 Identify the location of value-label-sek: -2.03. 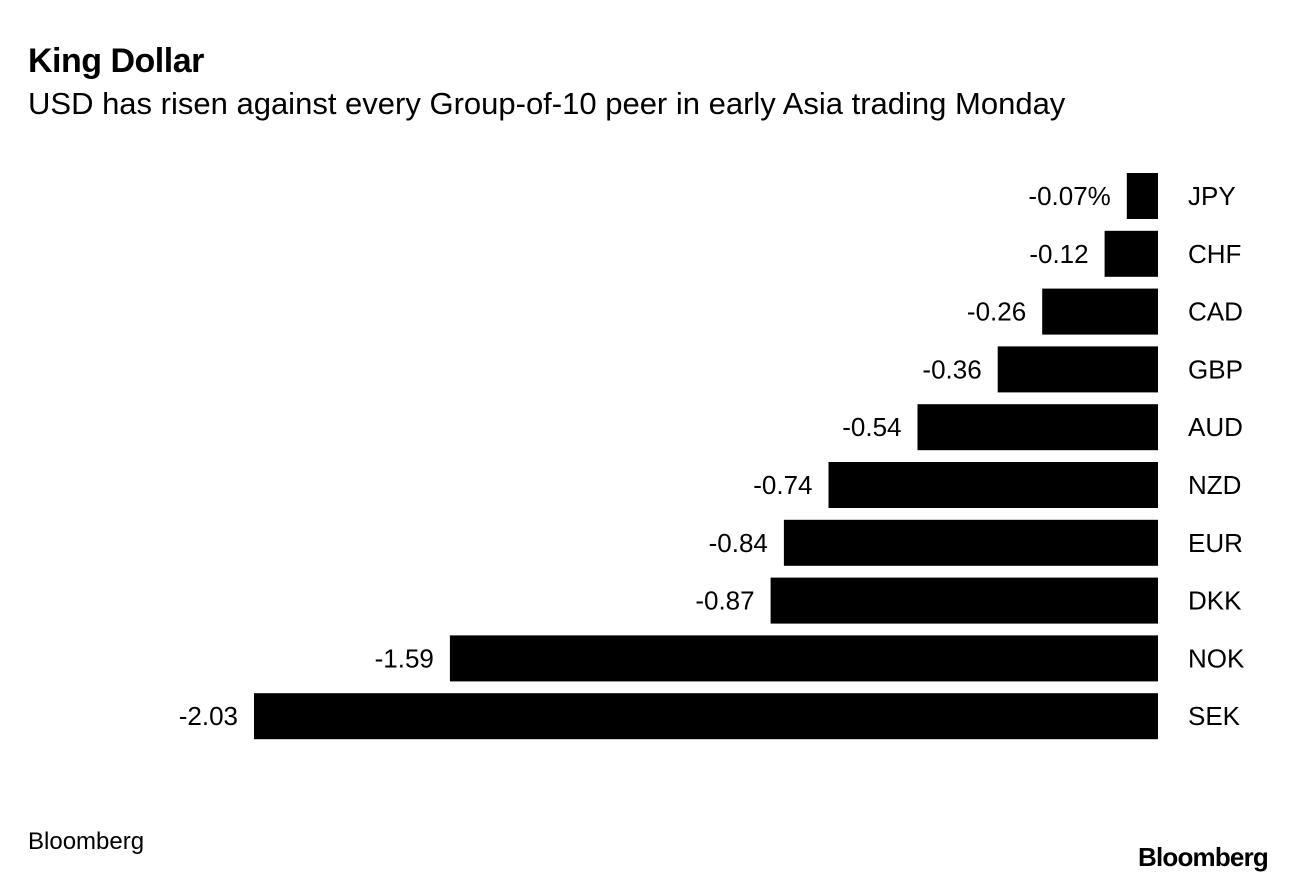
(208, 716).